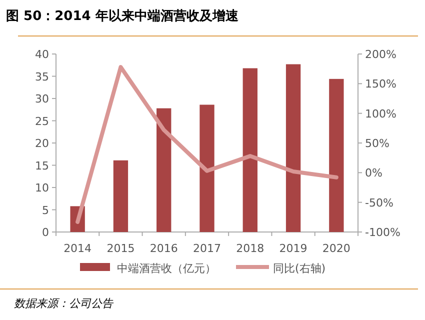  Describe the element at coordinates (78, 248) in the screenshot. I see `x-tick-label: 2014` at that location.